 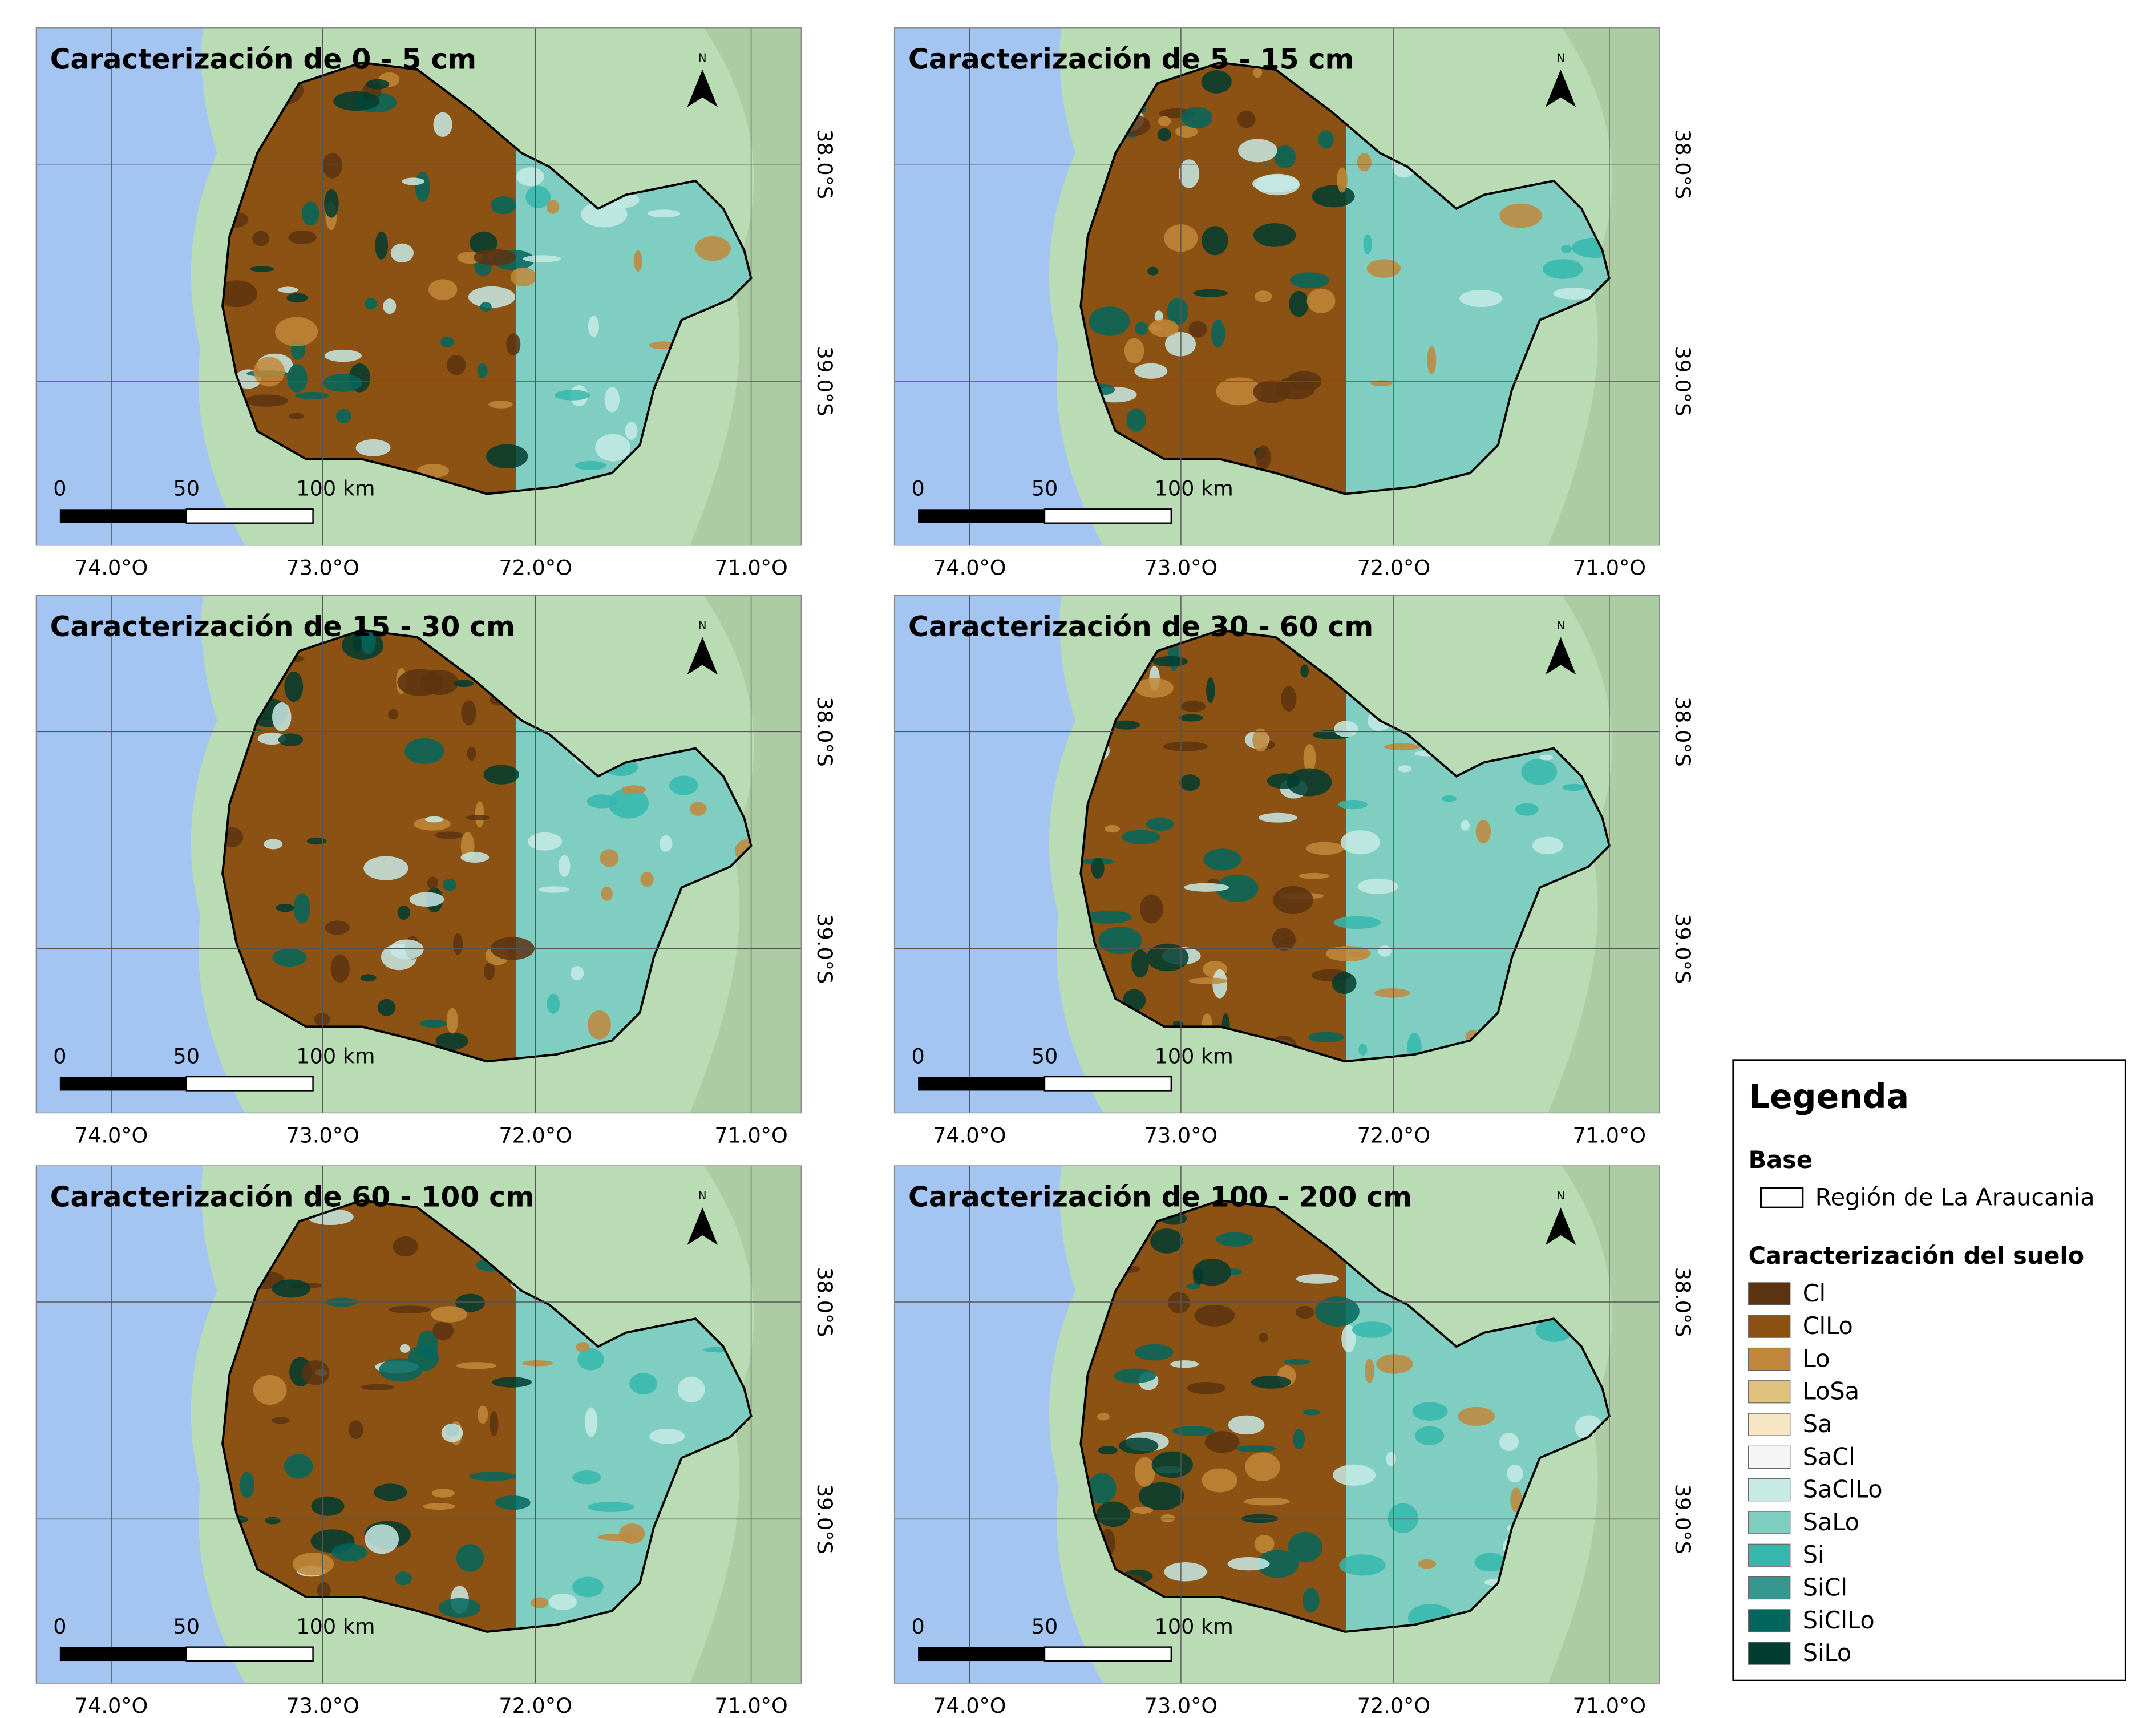 I want to click on legend-label: Si, so click(x=1814, y=1555).